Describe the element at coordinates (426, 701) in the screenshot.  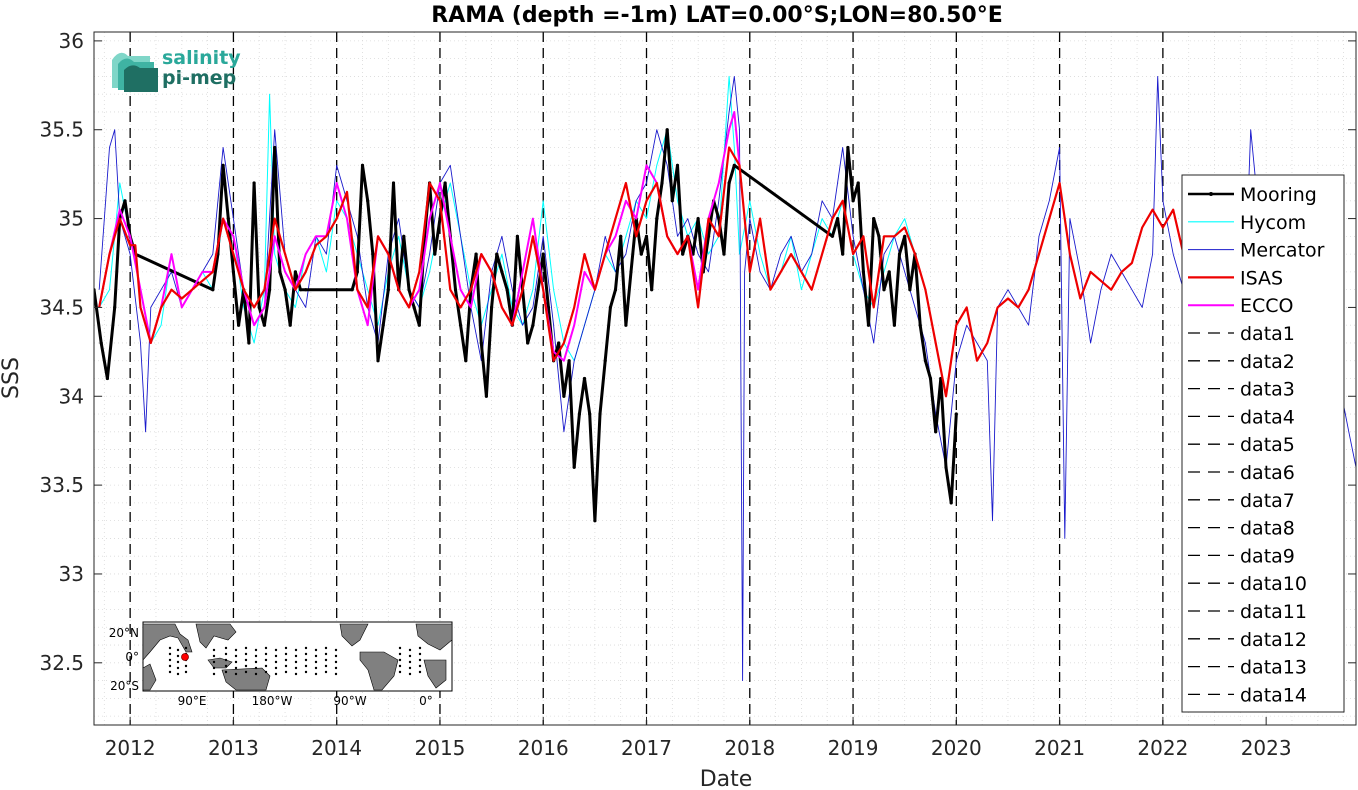
I see `map-lon-label-0: 0°` at that location.